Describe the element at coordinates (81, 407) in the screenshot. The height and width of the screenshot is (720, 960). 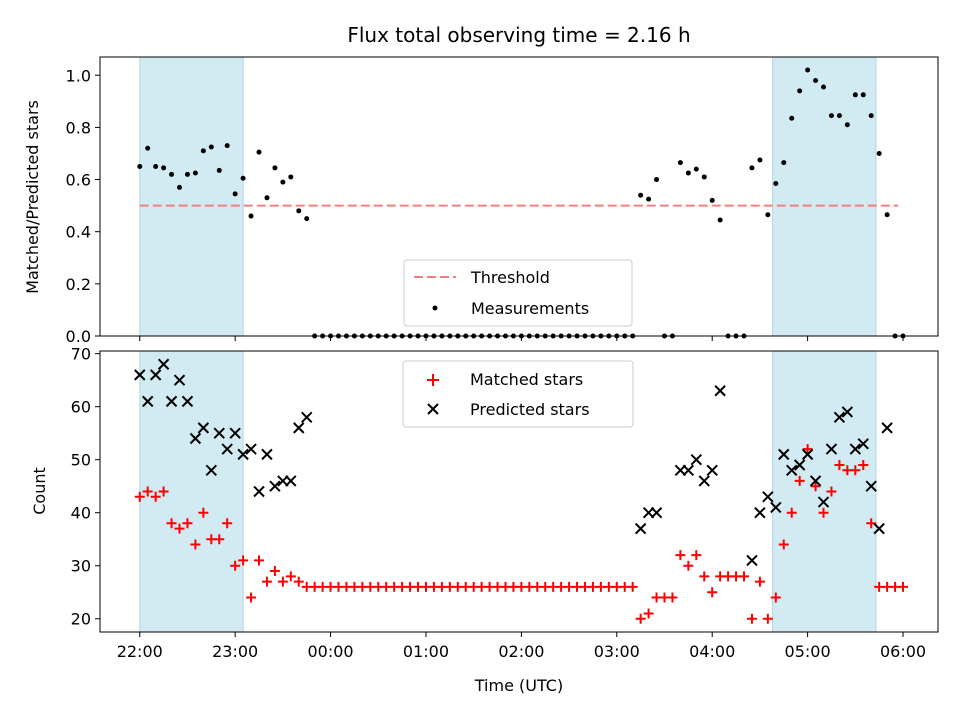
I see `y-tick-label: 60` at that location.